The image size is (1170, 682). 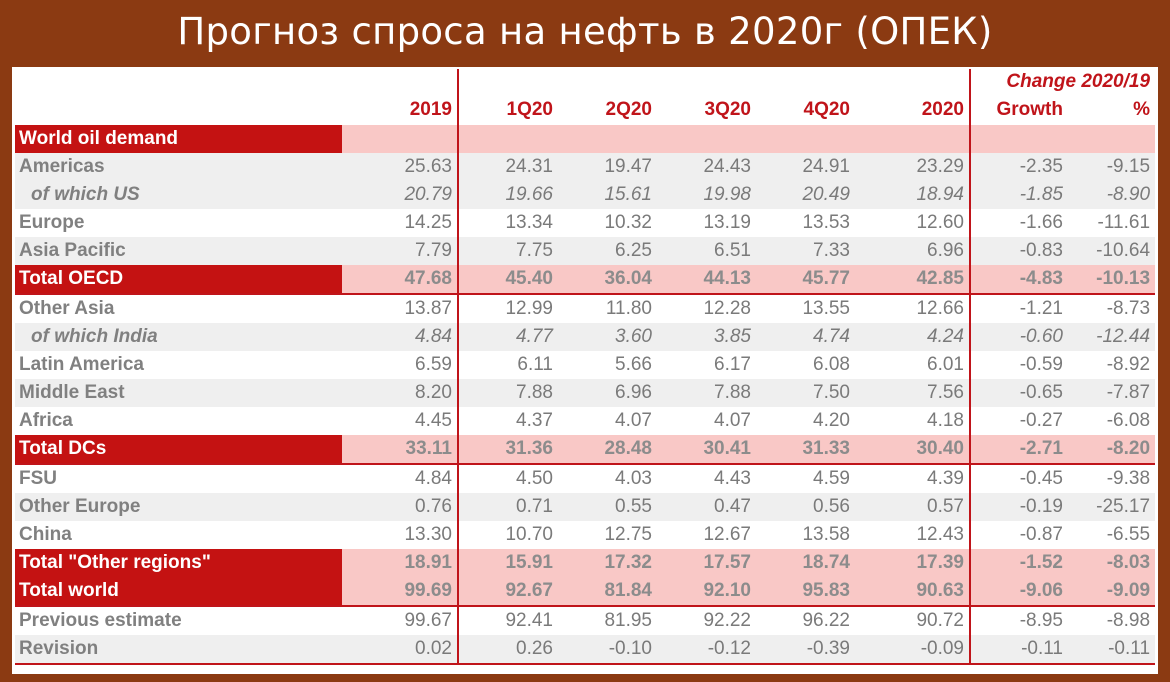 What do you see at coordinates (805, 279) in the screenshot?
I see `value-cell: 45.77` at bounding box center [805, 279].